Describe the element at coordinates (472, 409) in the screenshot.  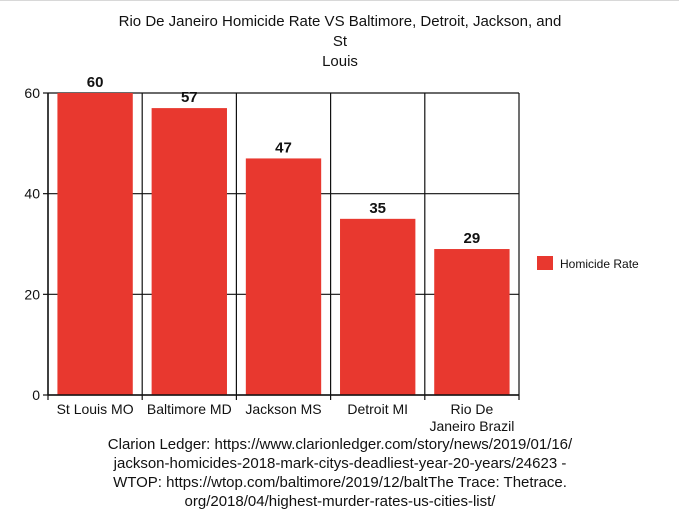
I see `x-tick-label: Rio De` at that location.